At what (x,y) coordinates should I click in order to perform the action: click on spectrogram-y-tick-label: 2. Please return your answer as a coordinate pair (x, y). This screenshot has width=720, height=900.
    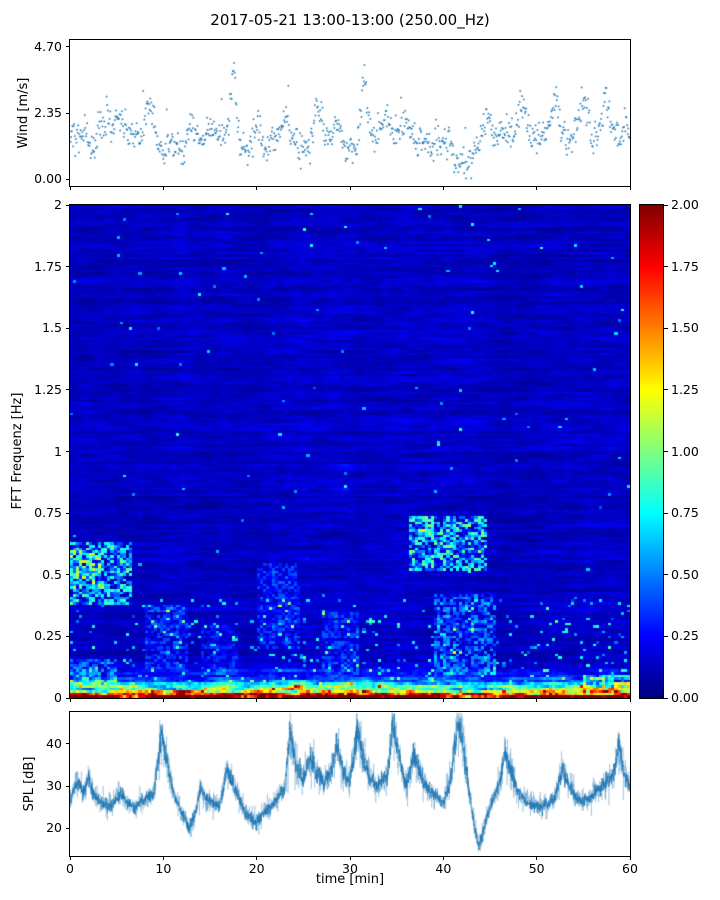
    Looking at the image, I should click on (58, 204).